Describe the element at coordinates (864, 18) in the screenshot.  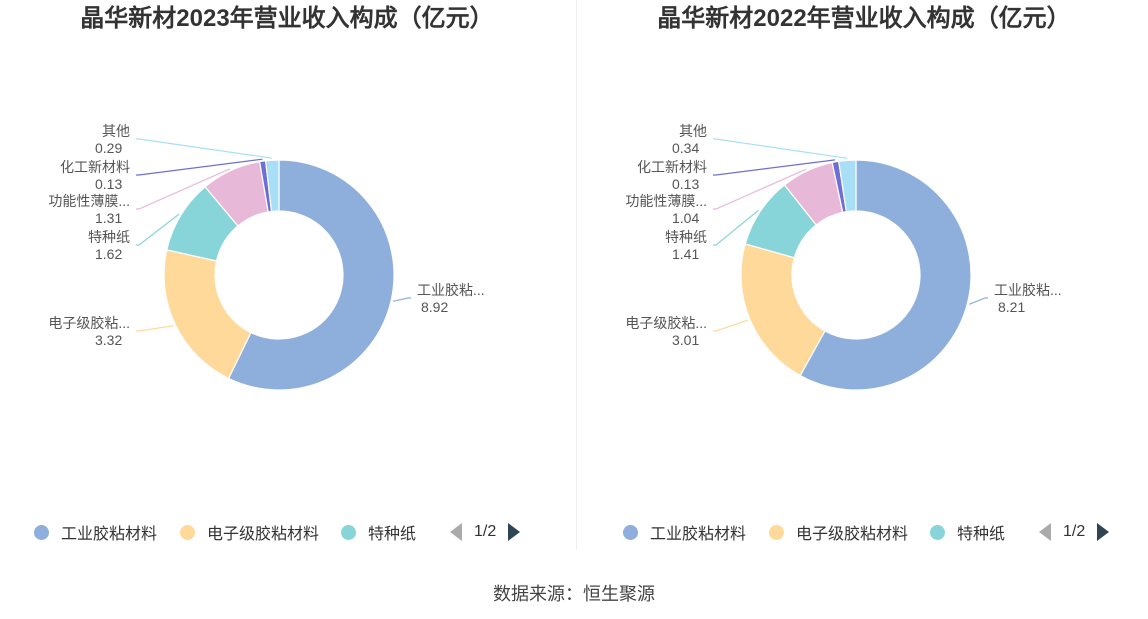
I see `chart-title: 晶华新材2022年营业收入构成（亿元）` at that location.